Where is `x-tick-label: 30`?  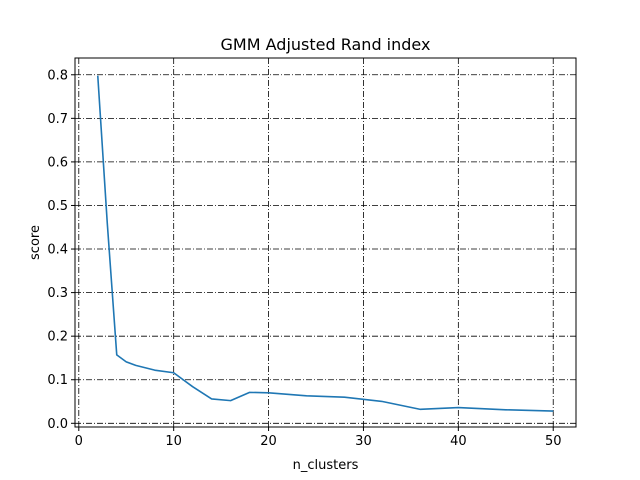 x-tick-label: 30 is located at coordinates (363, 441).